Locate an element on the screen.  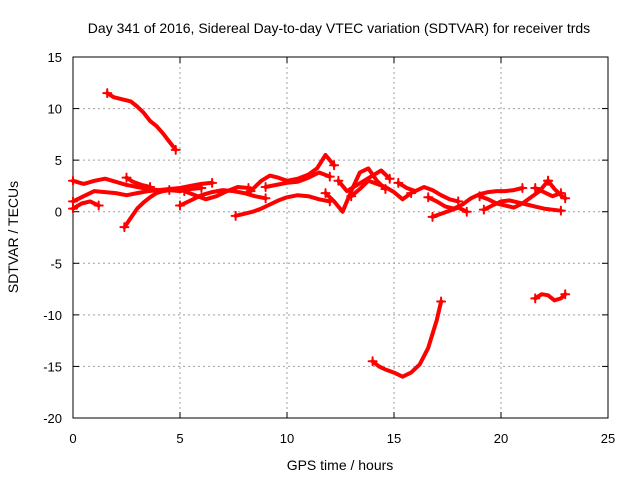
x-tick-label: 15 is located at coordinates (394, 438).